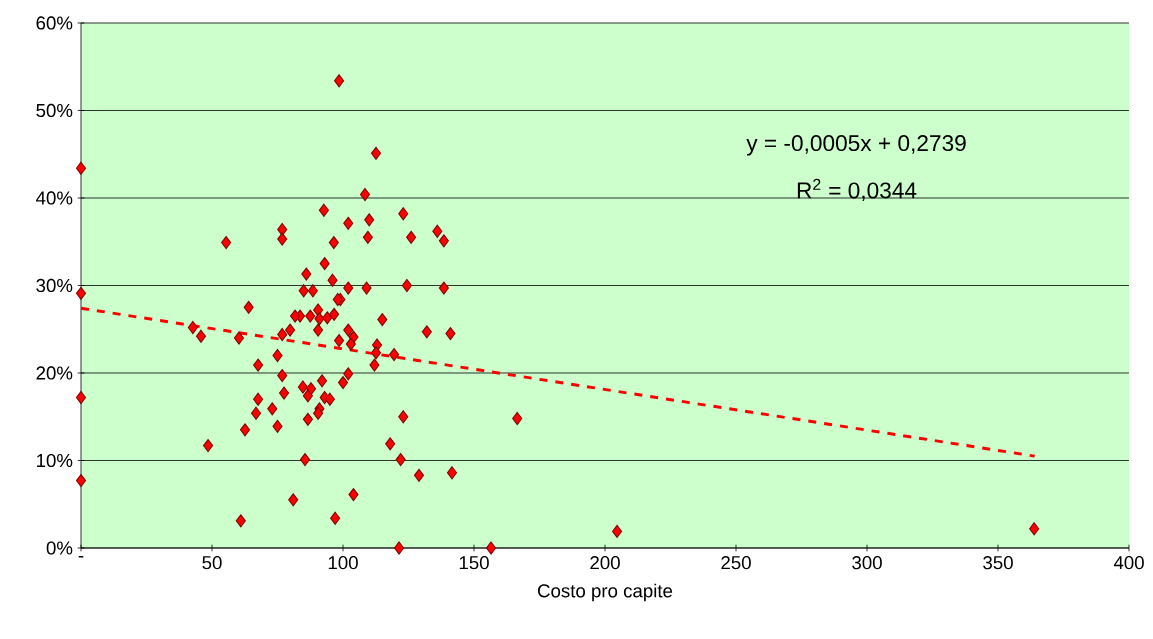 The width and height of the screenshot is (1153, 639). What do you see at coordinates (59, 548) in the screenshot?
I see `y-tick-label: 0%` at bounding box center [59, 548].